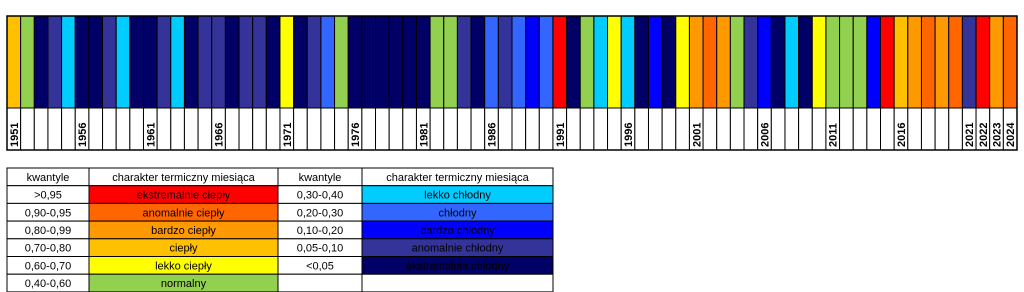 This screenshot has width=1024, height=292. I want to click on year-label: 2022, so click(984, 135).